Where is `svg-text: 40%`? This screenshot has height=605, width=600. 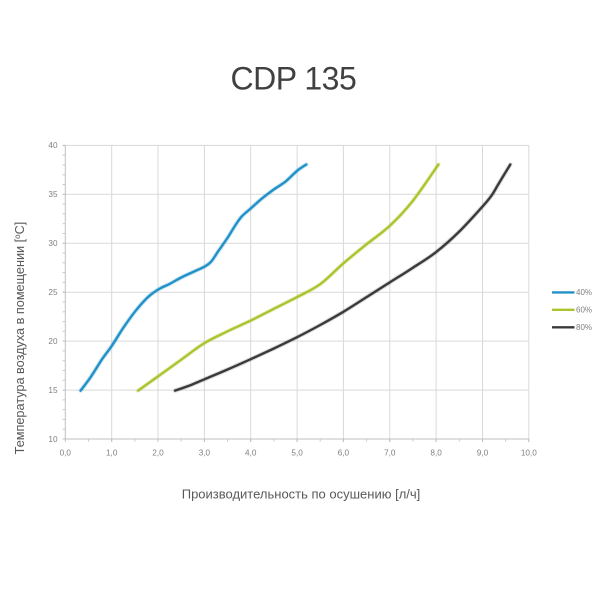
svg-text: 40% is located at coordinates (584, 292).